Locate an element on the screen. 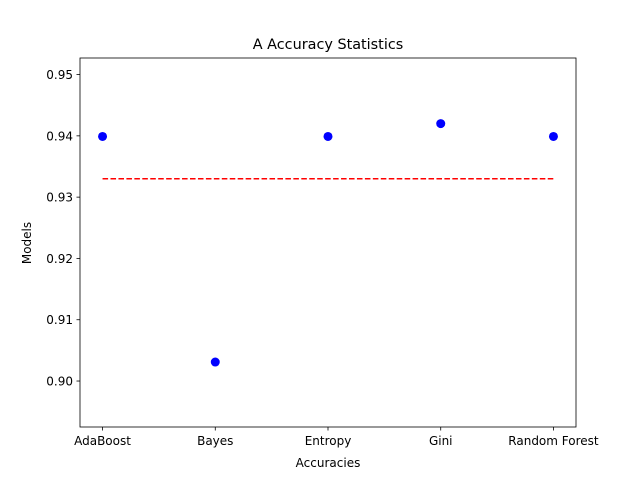  y-tick-label: 0.95 is located at coordinates (59, 75).